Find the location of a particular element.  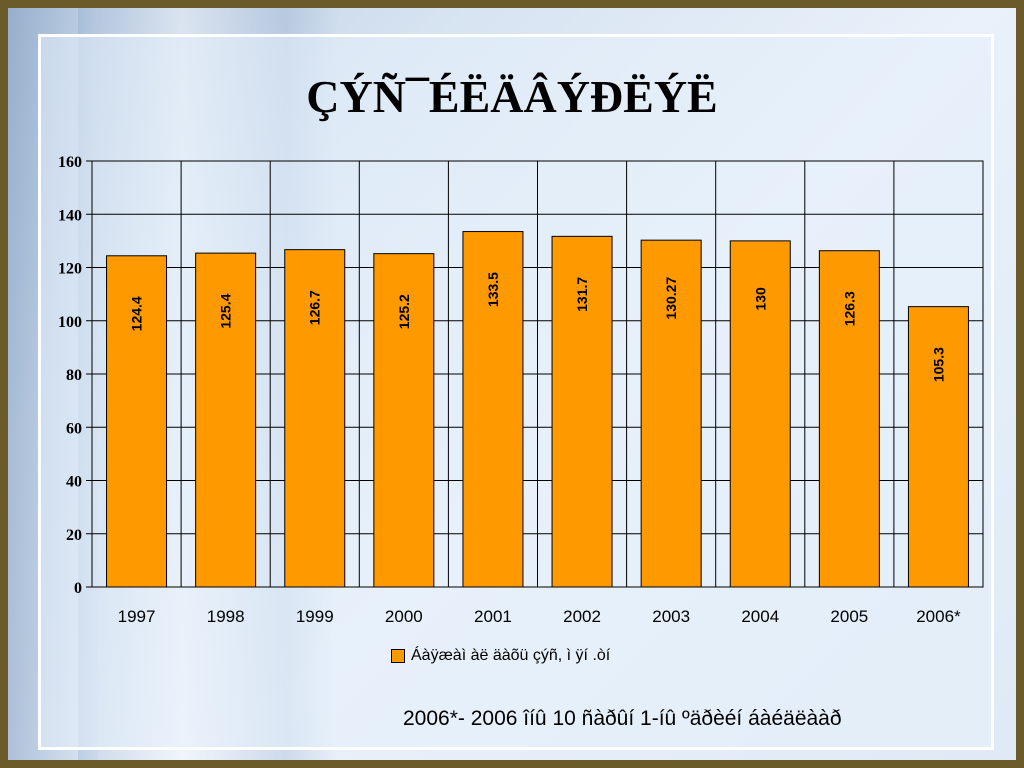

y-tick-label: 140 is located at coordinates (70, 215).